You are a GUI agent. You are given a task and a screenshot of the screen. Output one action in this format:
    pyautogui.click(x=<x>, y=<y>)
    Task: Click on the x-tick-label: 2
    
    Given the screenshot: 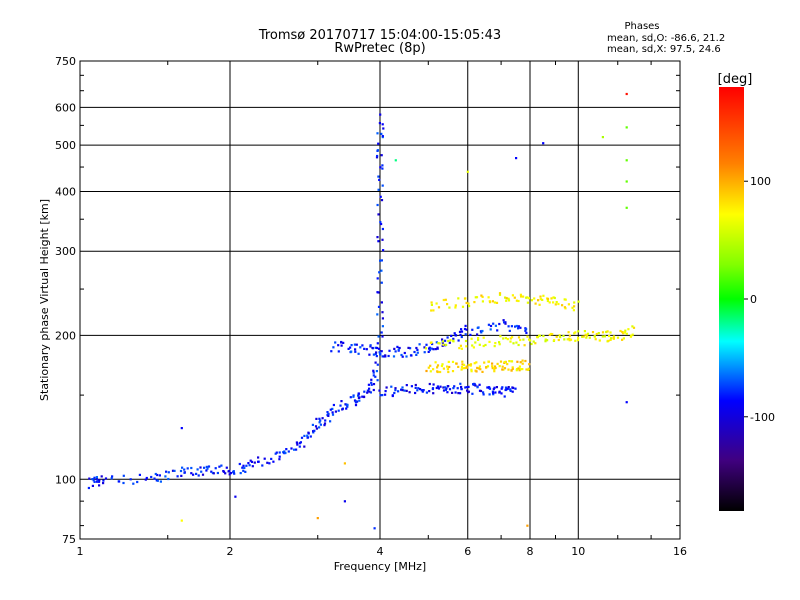 What is the action you would take?
    pyautogui.click(x=230, y=551)
    